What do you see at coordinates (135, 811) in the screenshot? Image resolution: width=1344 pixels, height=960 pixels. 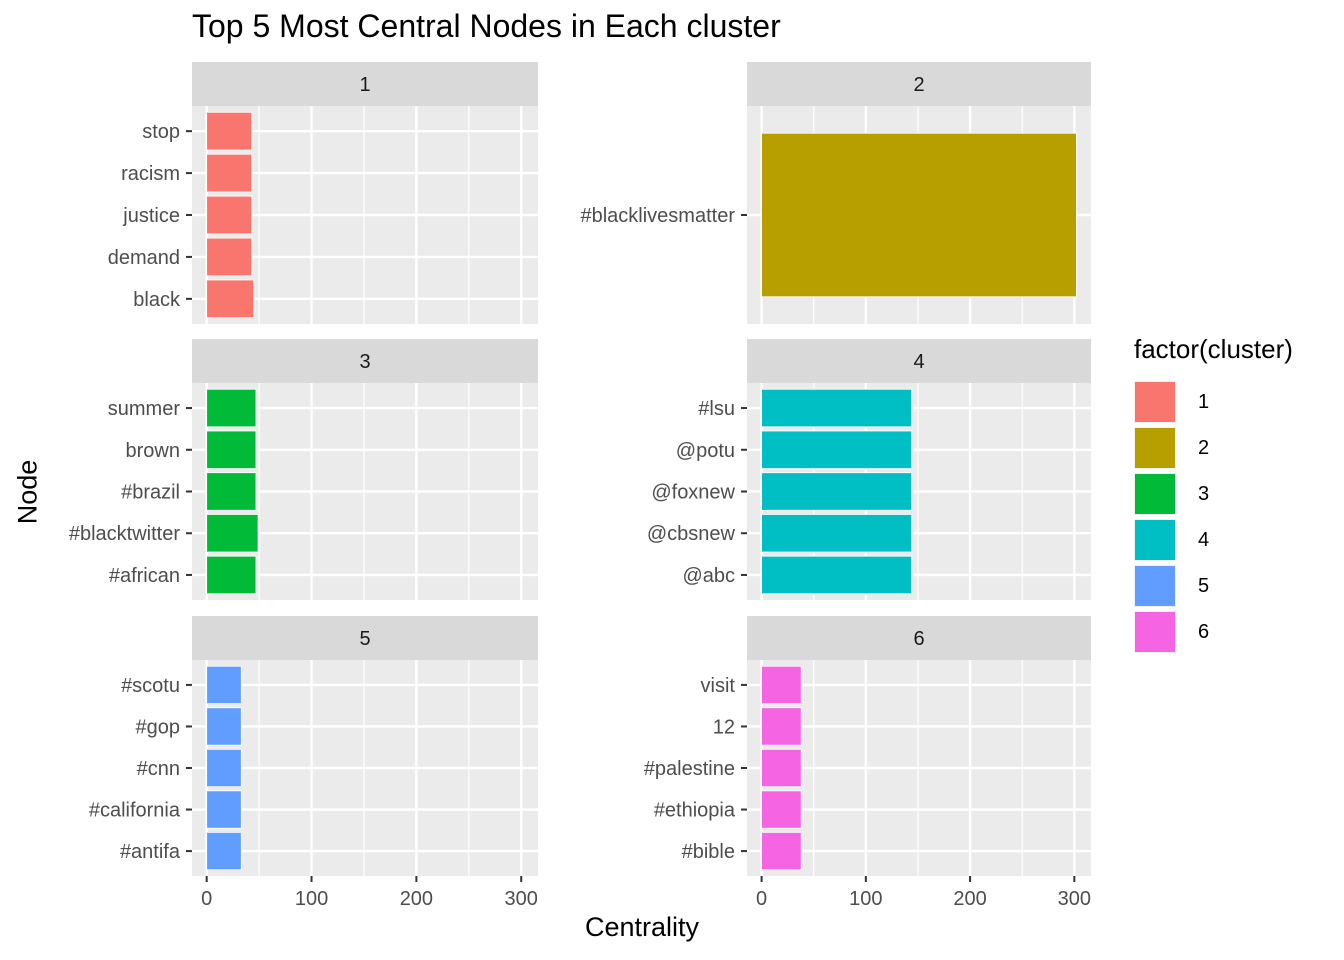 I see `y-tick-label: #california` at bounding box center [135, 811].